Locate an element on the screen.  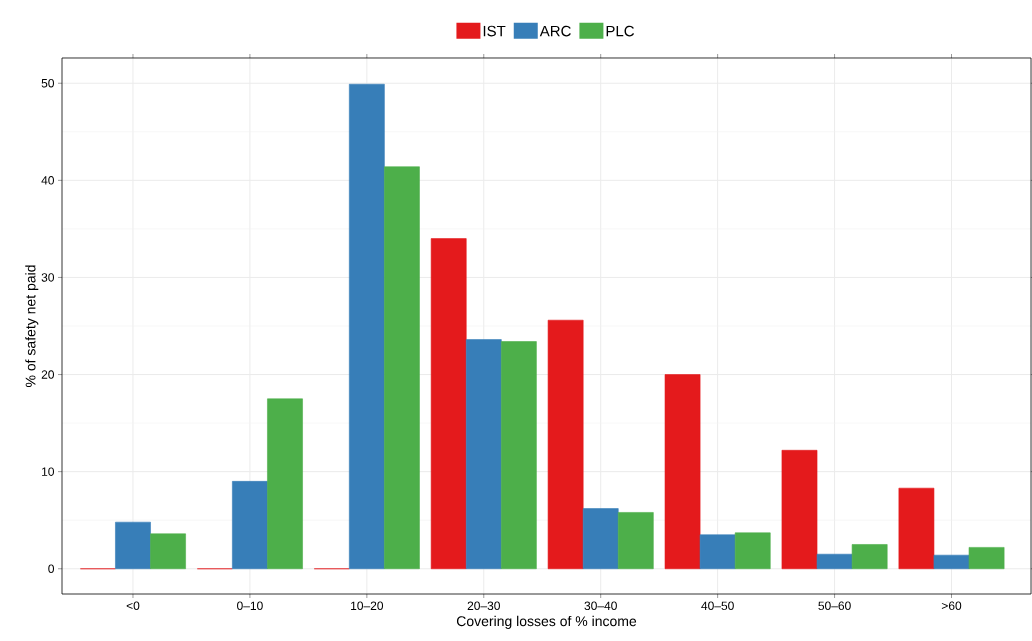
y-tick-label: 40 is located at coordinates (48, 180).